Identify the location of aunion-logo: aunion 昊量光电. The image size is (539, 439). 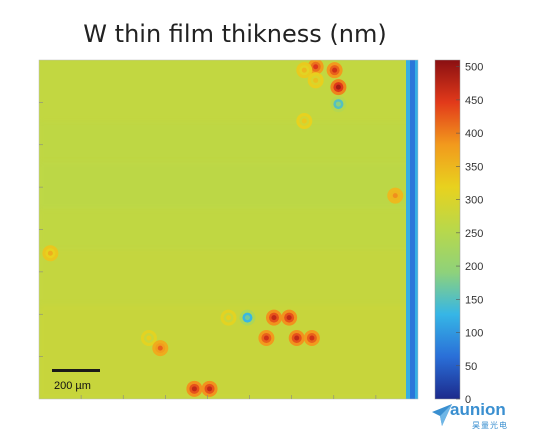
(482, 417).